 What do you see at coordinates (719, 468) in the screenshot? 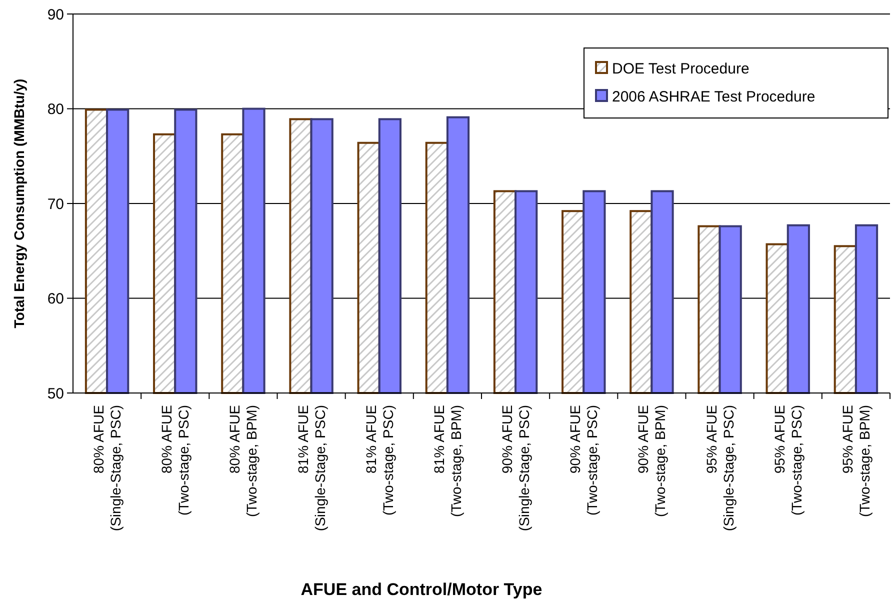
I see `x-tick-label: 95% AFUE (Single-Stage, PSC)` at bounding box center [719, 468].